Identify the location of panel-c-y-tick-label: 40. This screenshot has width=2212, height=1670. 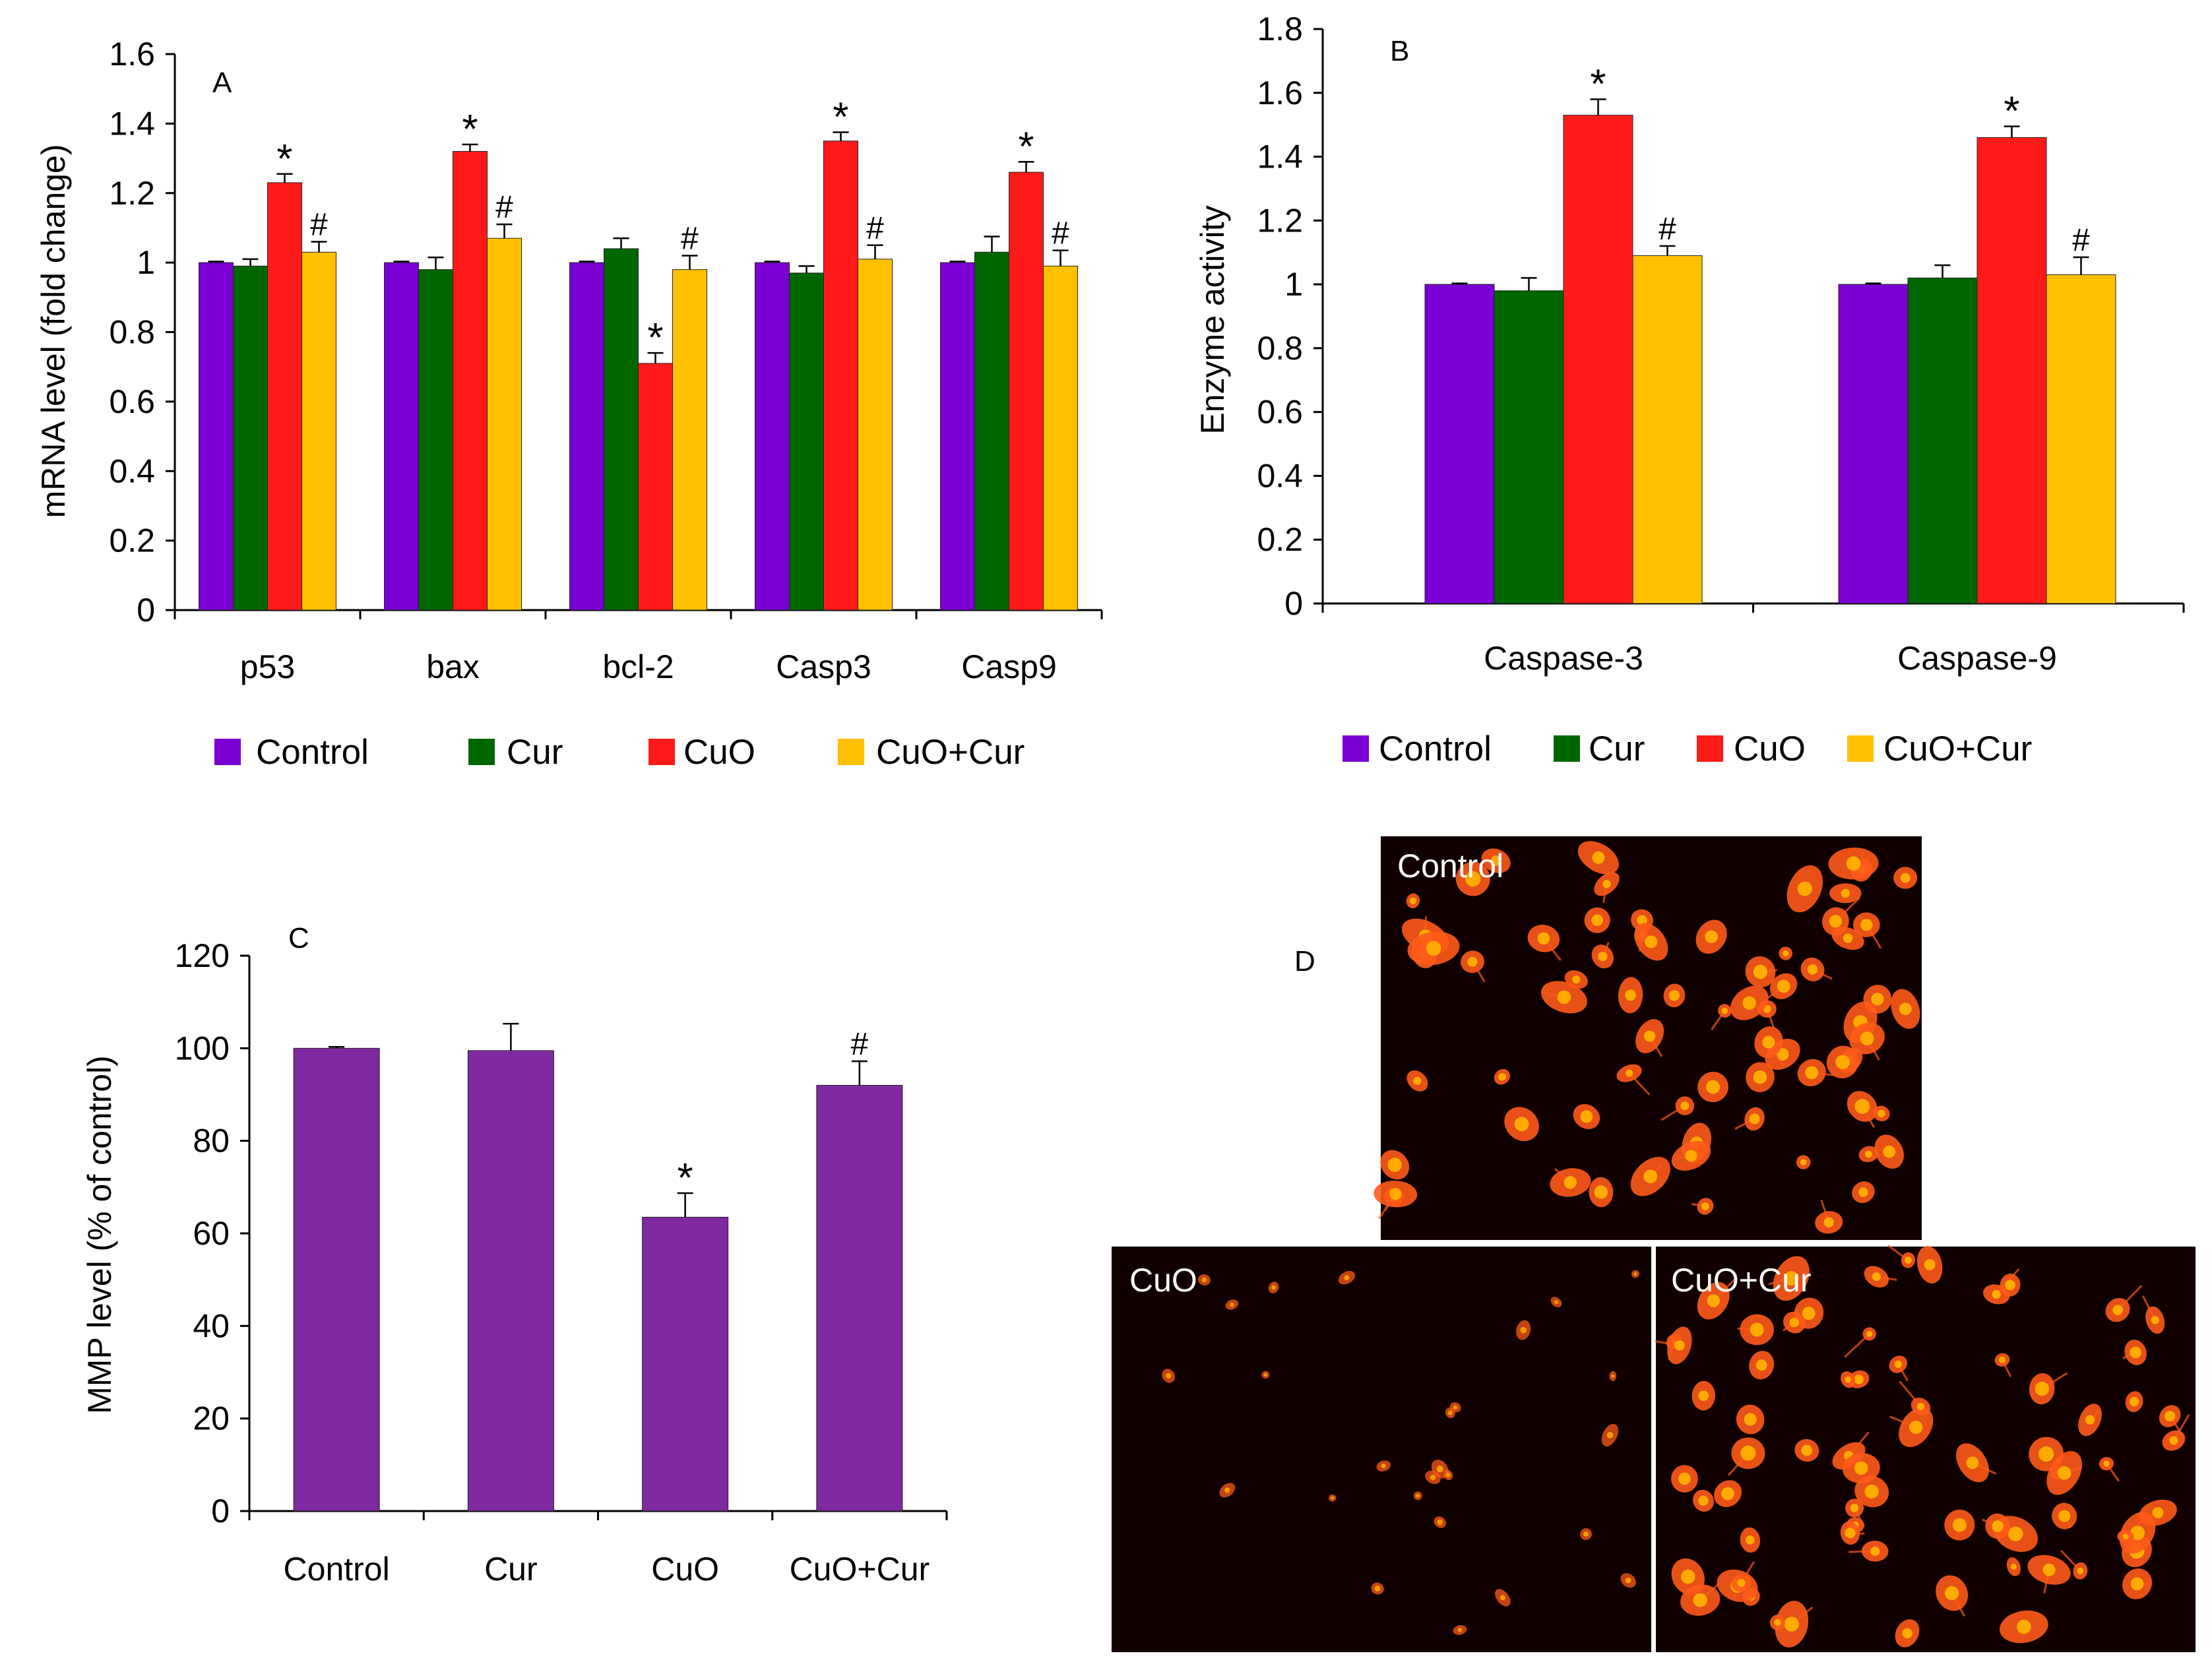
(211, 1325).